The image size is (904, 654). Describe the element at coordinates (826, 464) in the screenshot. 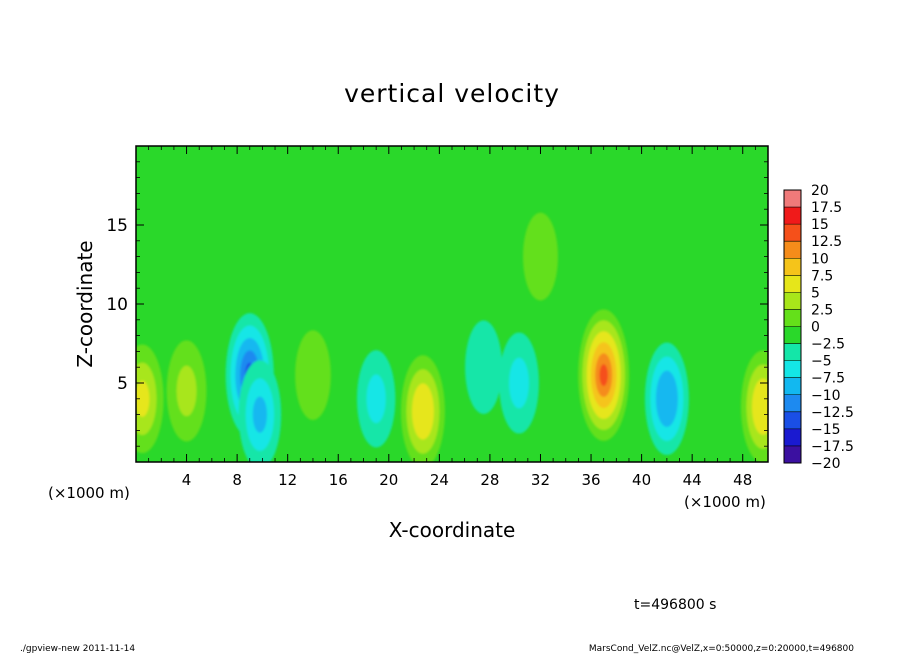

I see `colorbar-label: −20` at that location.